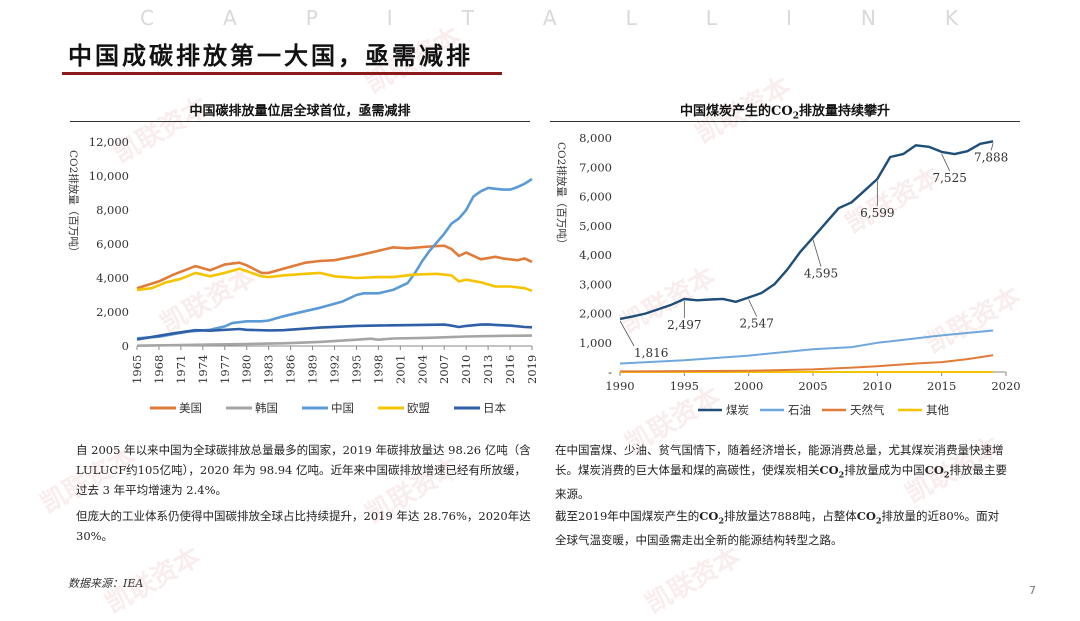  I want to click on annotation-label: 6,599, so click(877, 213).